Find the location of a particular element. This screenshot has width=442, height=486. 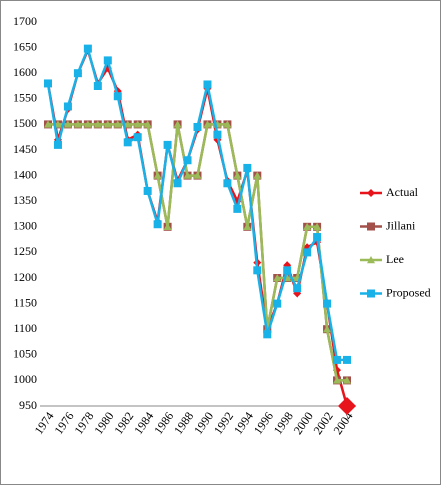

y-tick-label: 1000 is located at coordinates (25, 379).